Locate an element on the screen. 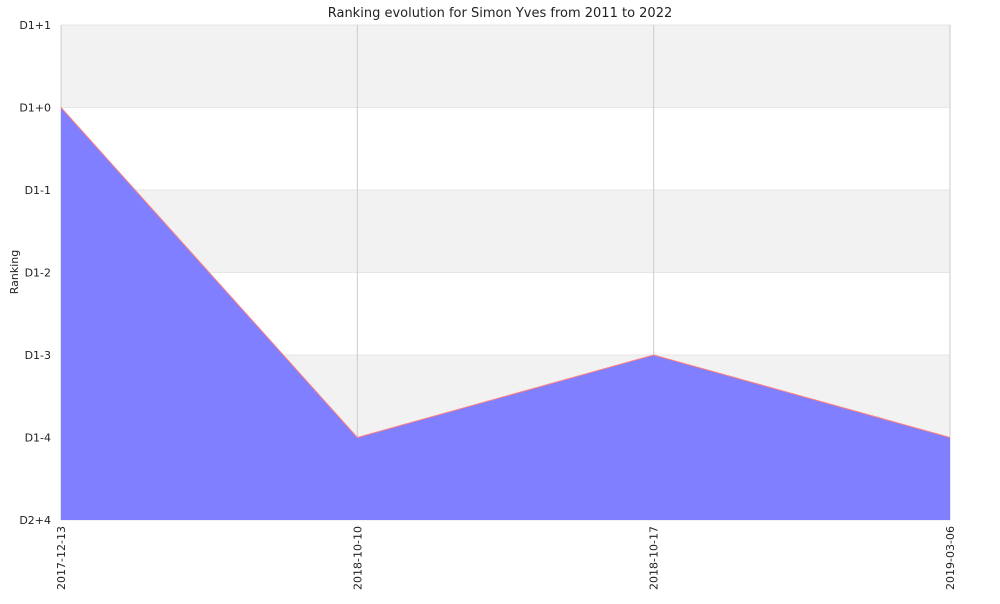 The height and width of the screenshot is (604, 1000). x-tick-label: 2019-03-06 is located at coordinates (950, 558).